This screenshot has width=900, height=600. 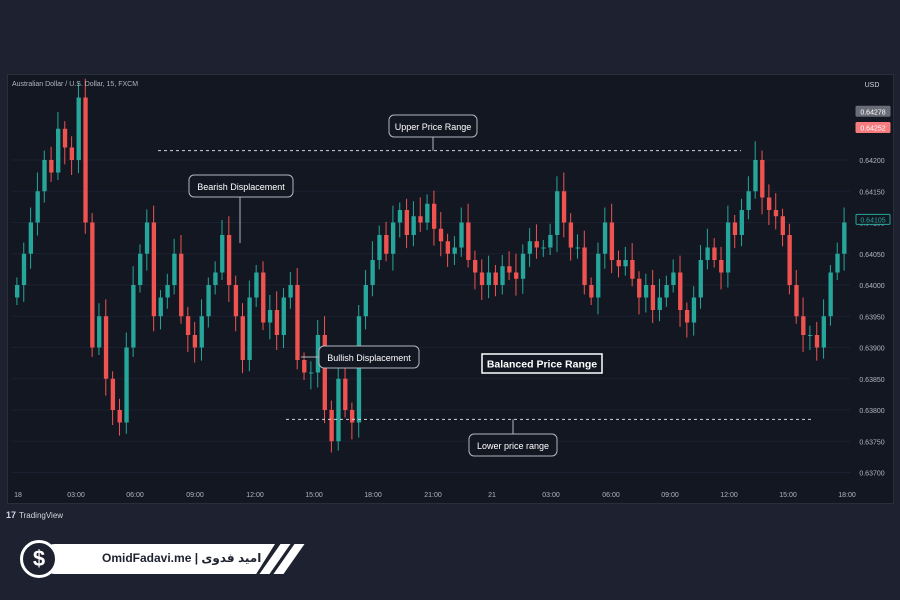 I want to click on tv-icon: 17, so click(x=11, y=515).